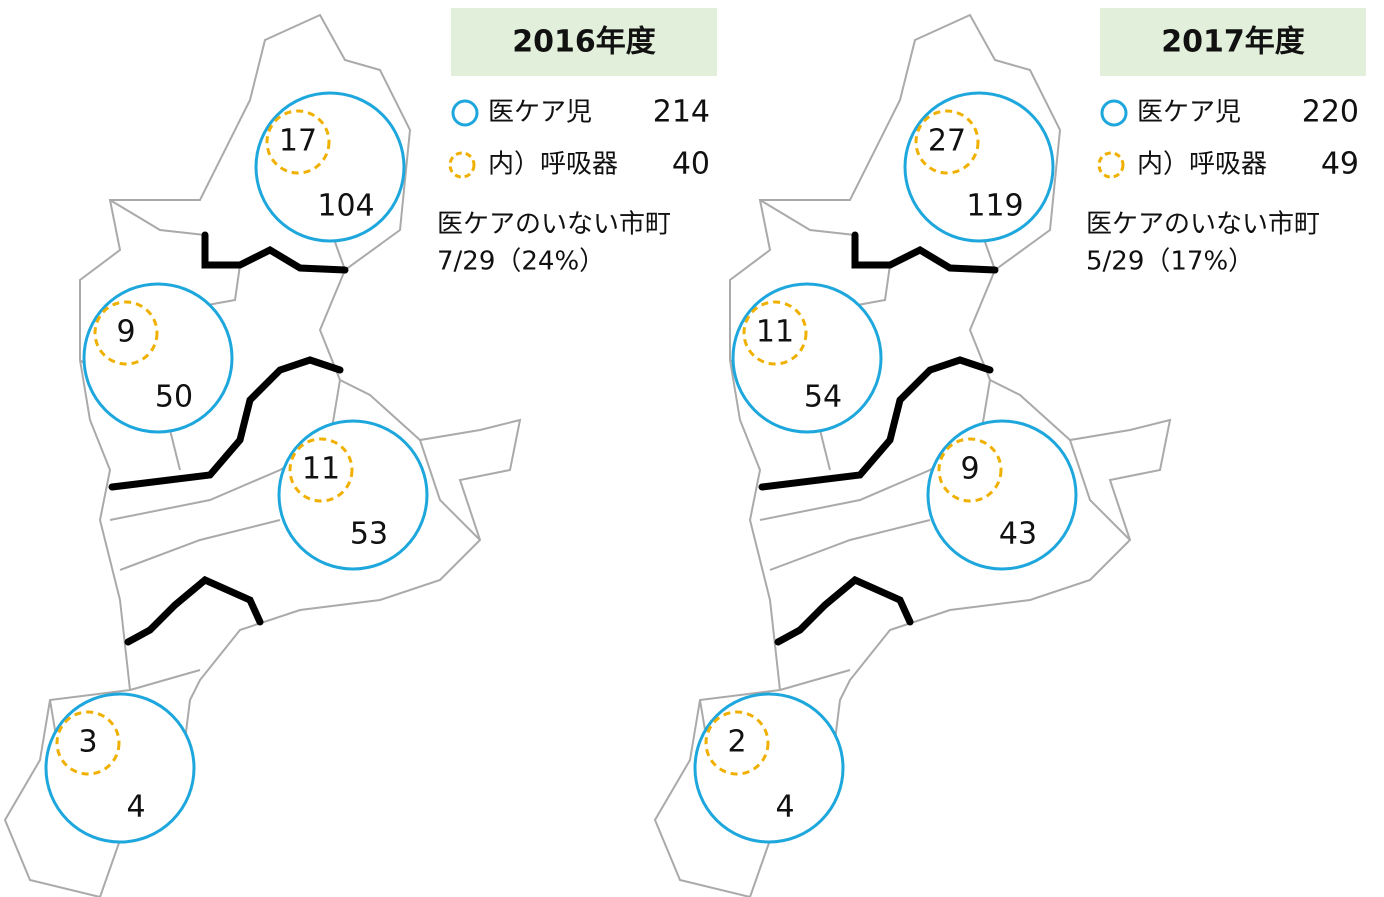 This screenshot has width=1384, height=897. Describe the element at coordinates (369, 534) in the screenshot. I see `total-count: 53` at that location.